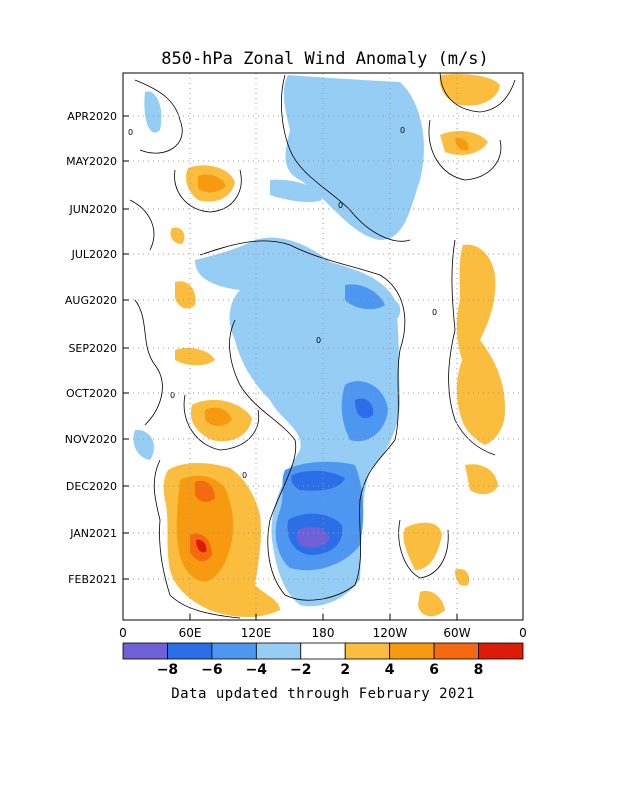 The height and width of the screenshot is (800, 618). Describe the element at coordinates (480, 344) in the screenshot. I see `westerly-region-jul-east` at that location.